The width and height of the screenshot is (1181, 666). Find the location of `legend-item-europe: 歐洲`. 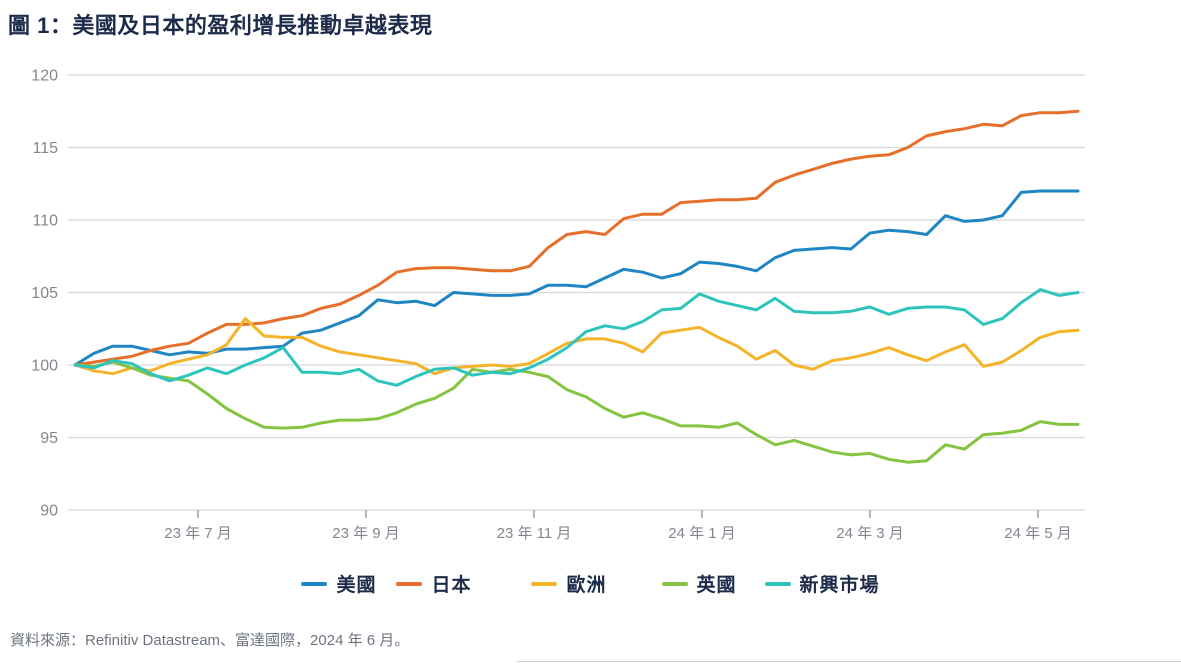

legend-item-europe: 歐洲 is located at coordinates (568, 583).